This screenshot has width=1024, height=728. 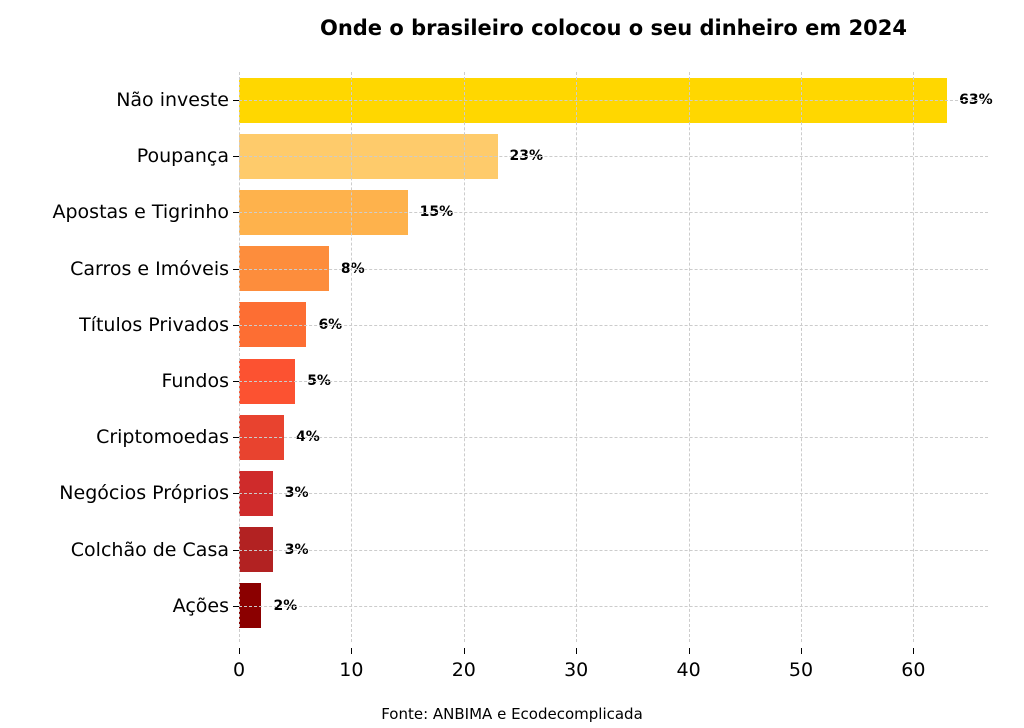 I want to click on y-tick-label: Colchão de Casa, so click(x=149, y=549).